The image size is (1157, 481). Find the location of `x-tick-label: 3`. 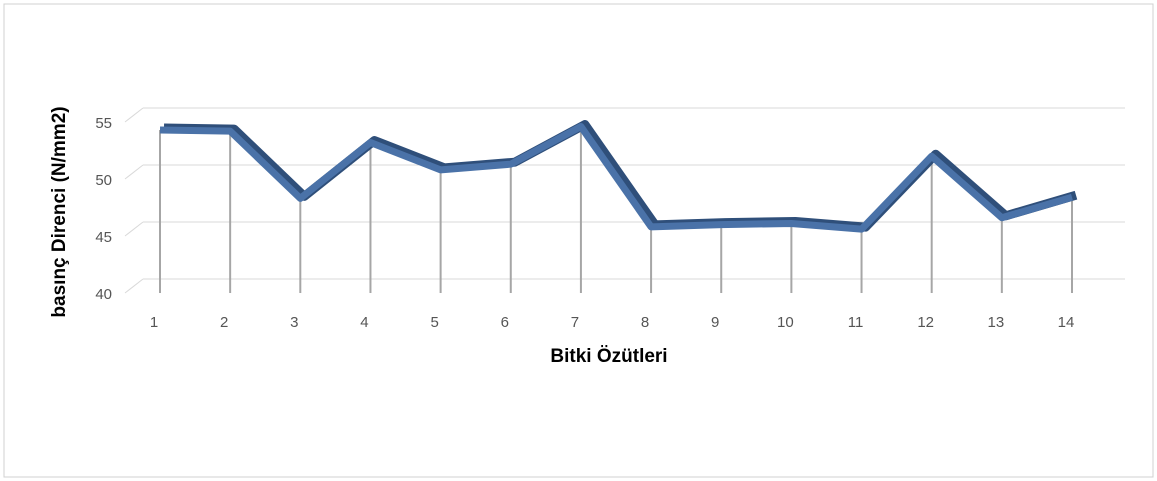

x-tick-label: 3 is located at coordinates (294, 322).